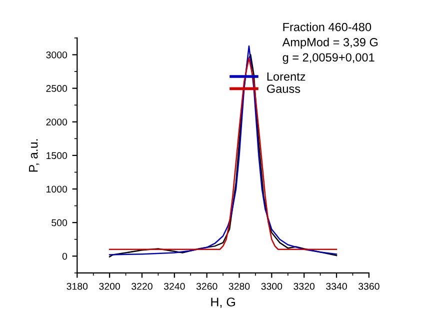  I want to click on x-axis-title: H, G, so click(223, 303).